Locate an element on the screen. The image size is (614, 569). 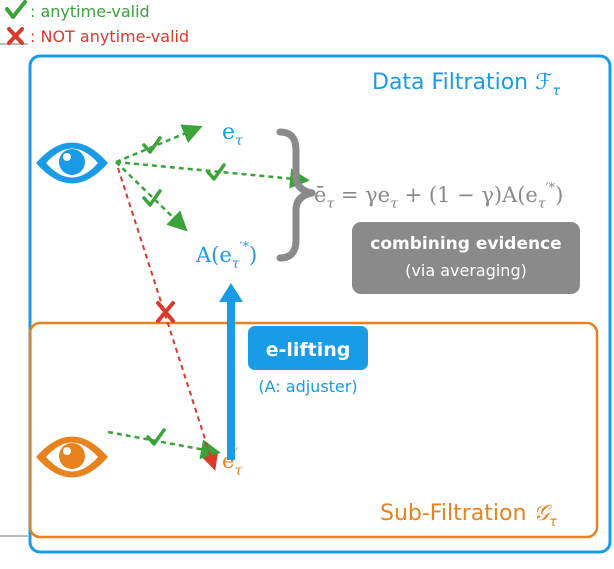
combined-formula: ēτ = γeτ + (1 − γ)A(eτ′*) is located at coordinates (438, 196).